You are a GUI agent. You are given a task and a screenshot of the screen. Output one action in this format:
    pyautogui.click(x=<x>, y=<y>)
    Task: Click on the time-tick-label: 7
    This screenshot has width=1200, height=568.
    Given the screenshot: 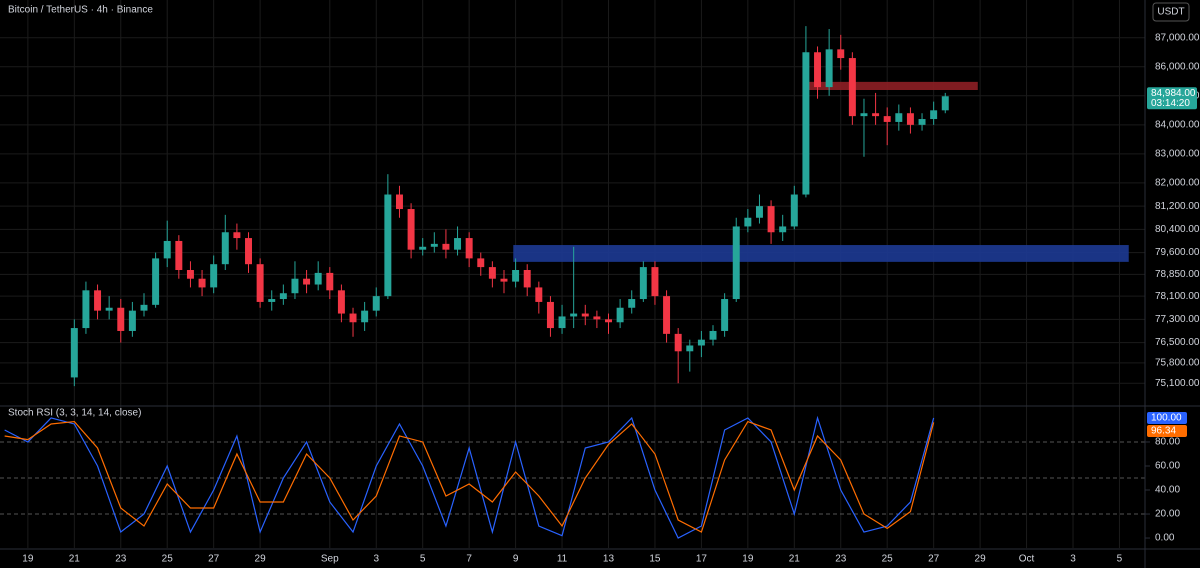 What is the action you would take?
    pyautogui.click(x=469, y=559)
    